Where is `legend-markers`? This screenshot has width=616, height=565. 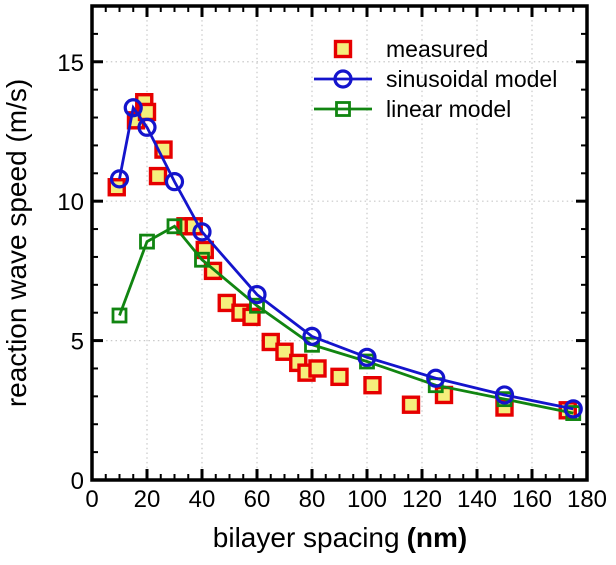 legend-markers is located at coordinates (343, 78).